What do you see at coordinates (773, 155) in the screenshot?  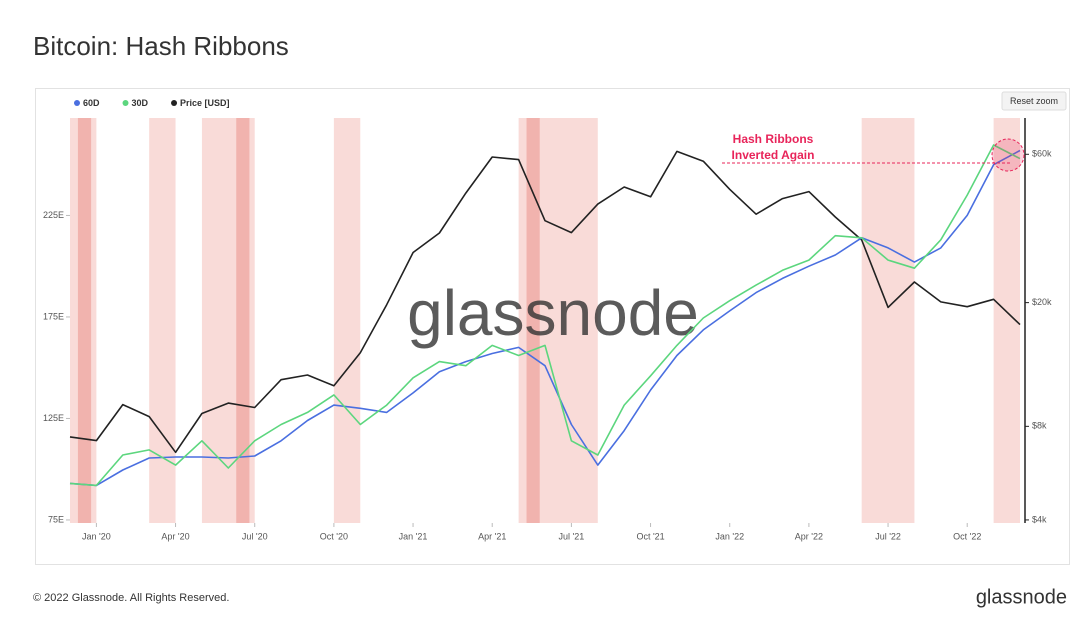 I see `annotation-text: Inverted Again` at bounding box center [773, 155].